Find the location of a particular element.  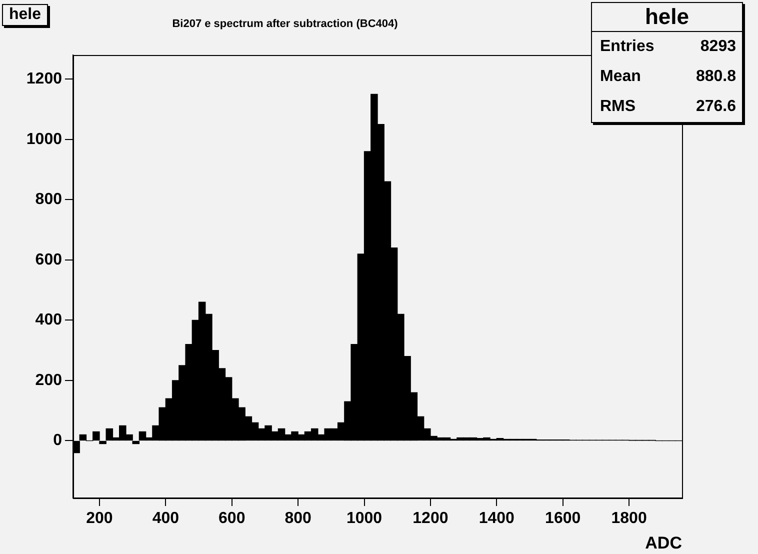

x-tick-label: 1400 is located at coordinates (496, 519).